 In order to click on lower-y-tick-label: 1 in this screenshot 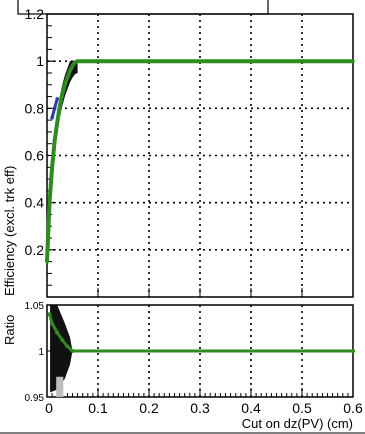, I will do `click(41, 352)`.